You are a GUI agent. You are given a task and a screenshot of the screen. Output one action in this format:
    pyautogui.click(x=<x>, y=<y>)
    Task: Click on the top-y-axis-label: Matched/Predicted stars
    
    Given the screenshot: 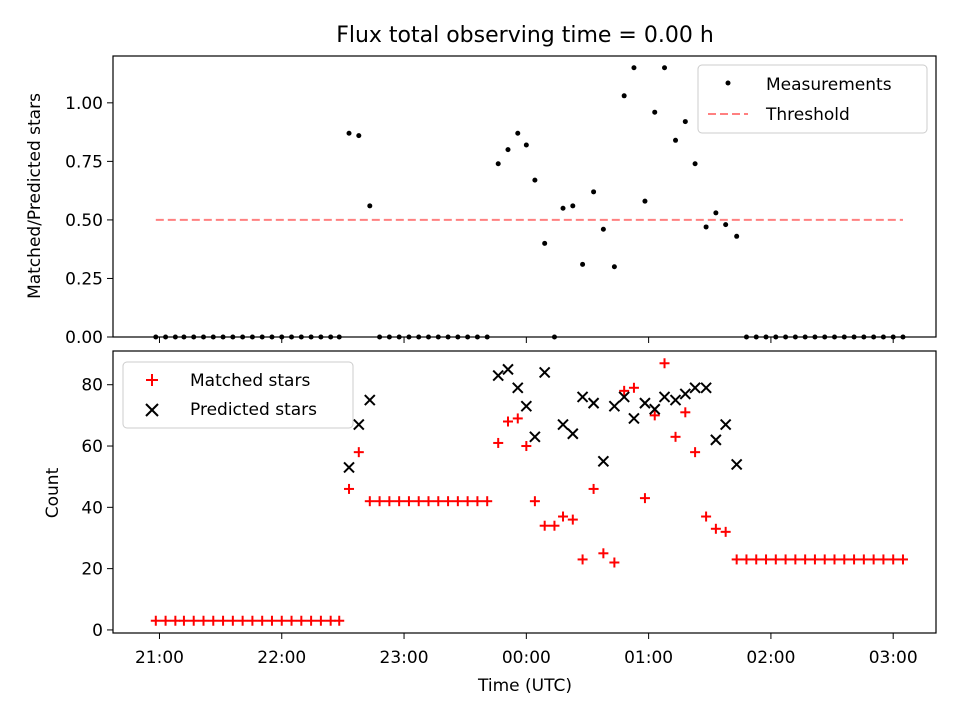 What is the action you would take?
    pyautogui.click(x=35, y=196)
    